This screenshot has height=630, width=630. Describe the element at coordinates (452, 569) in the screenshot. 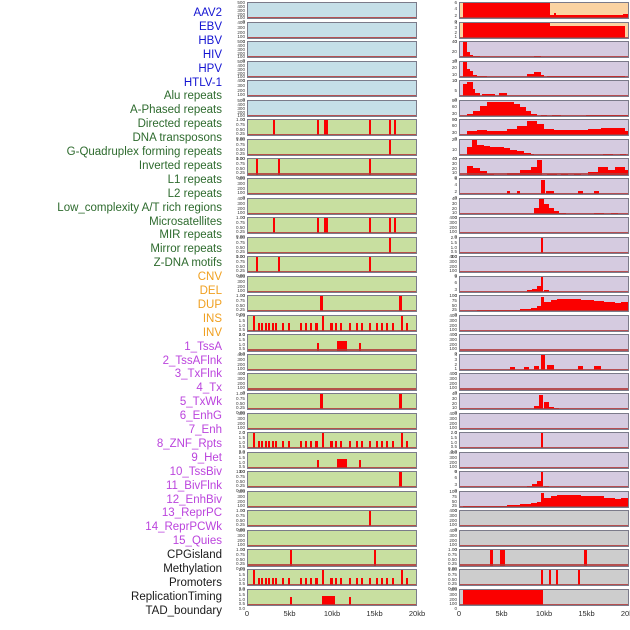

I see `y-tick-label: 0.00` at that location.